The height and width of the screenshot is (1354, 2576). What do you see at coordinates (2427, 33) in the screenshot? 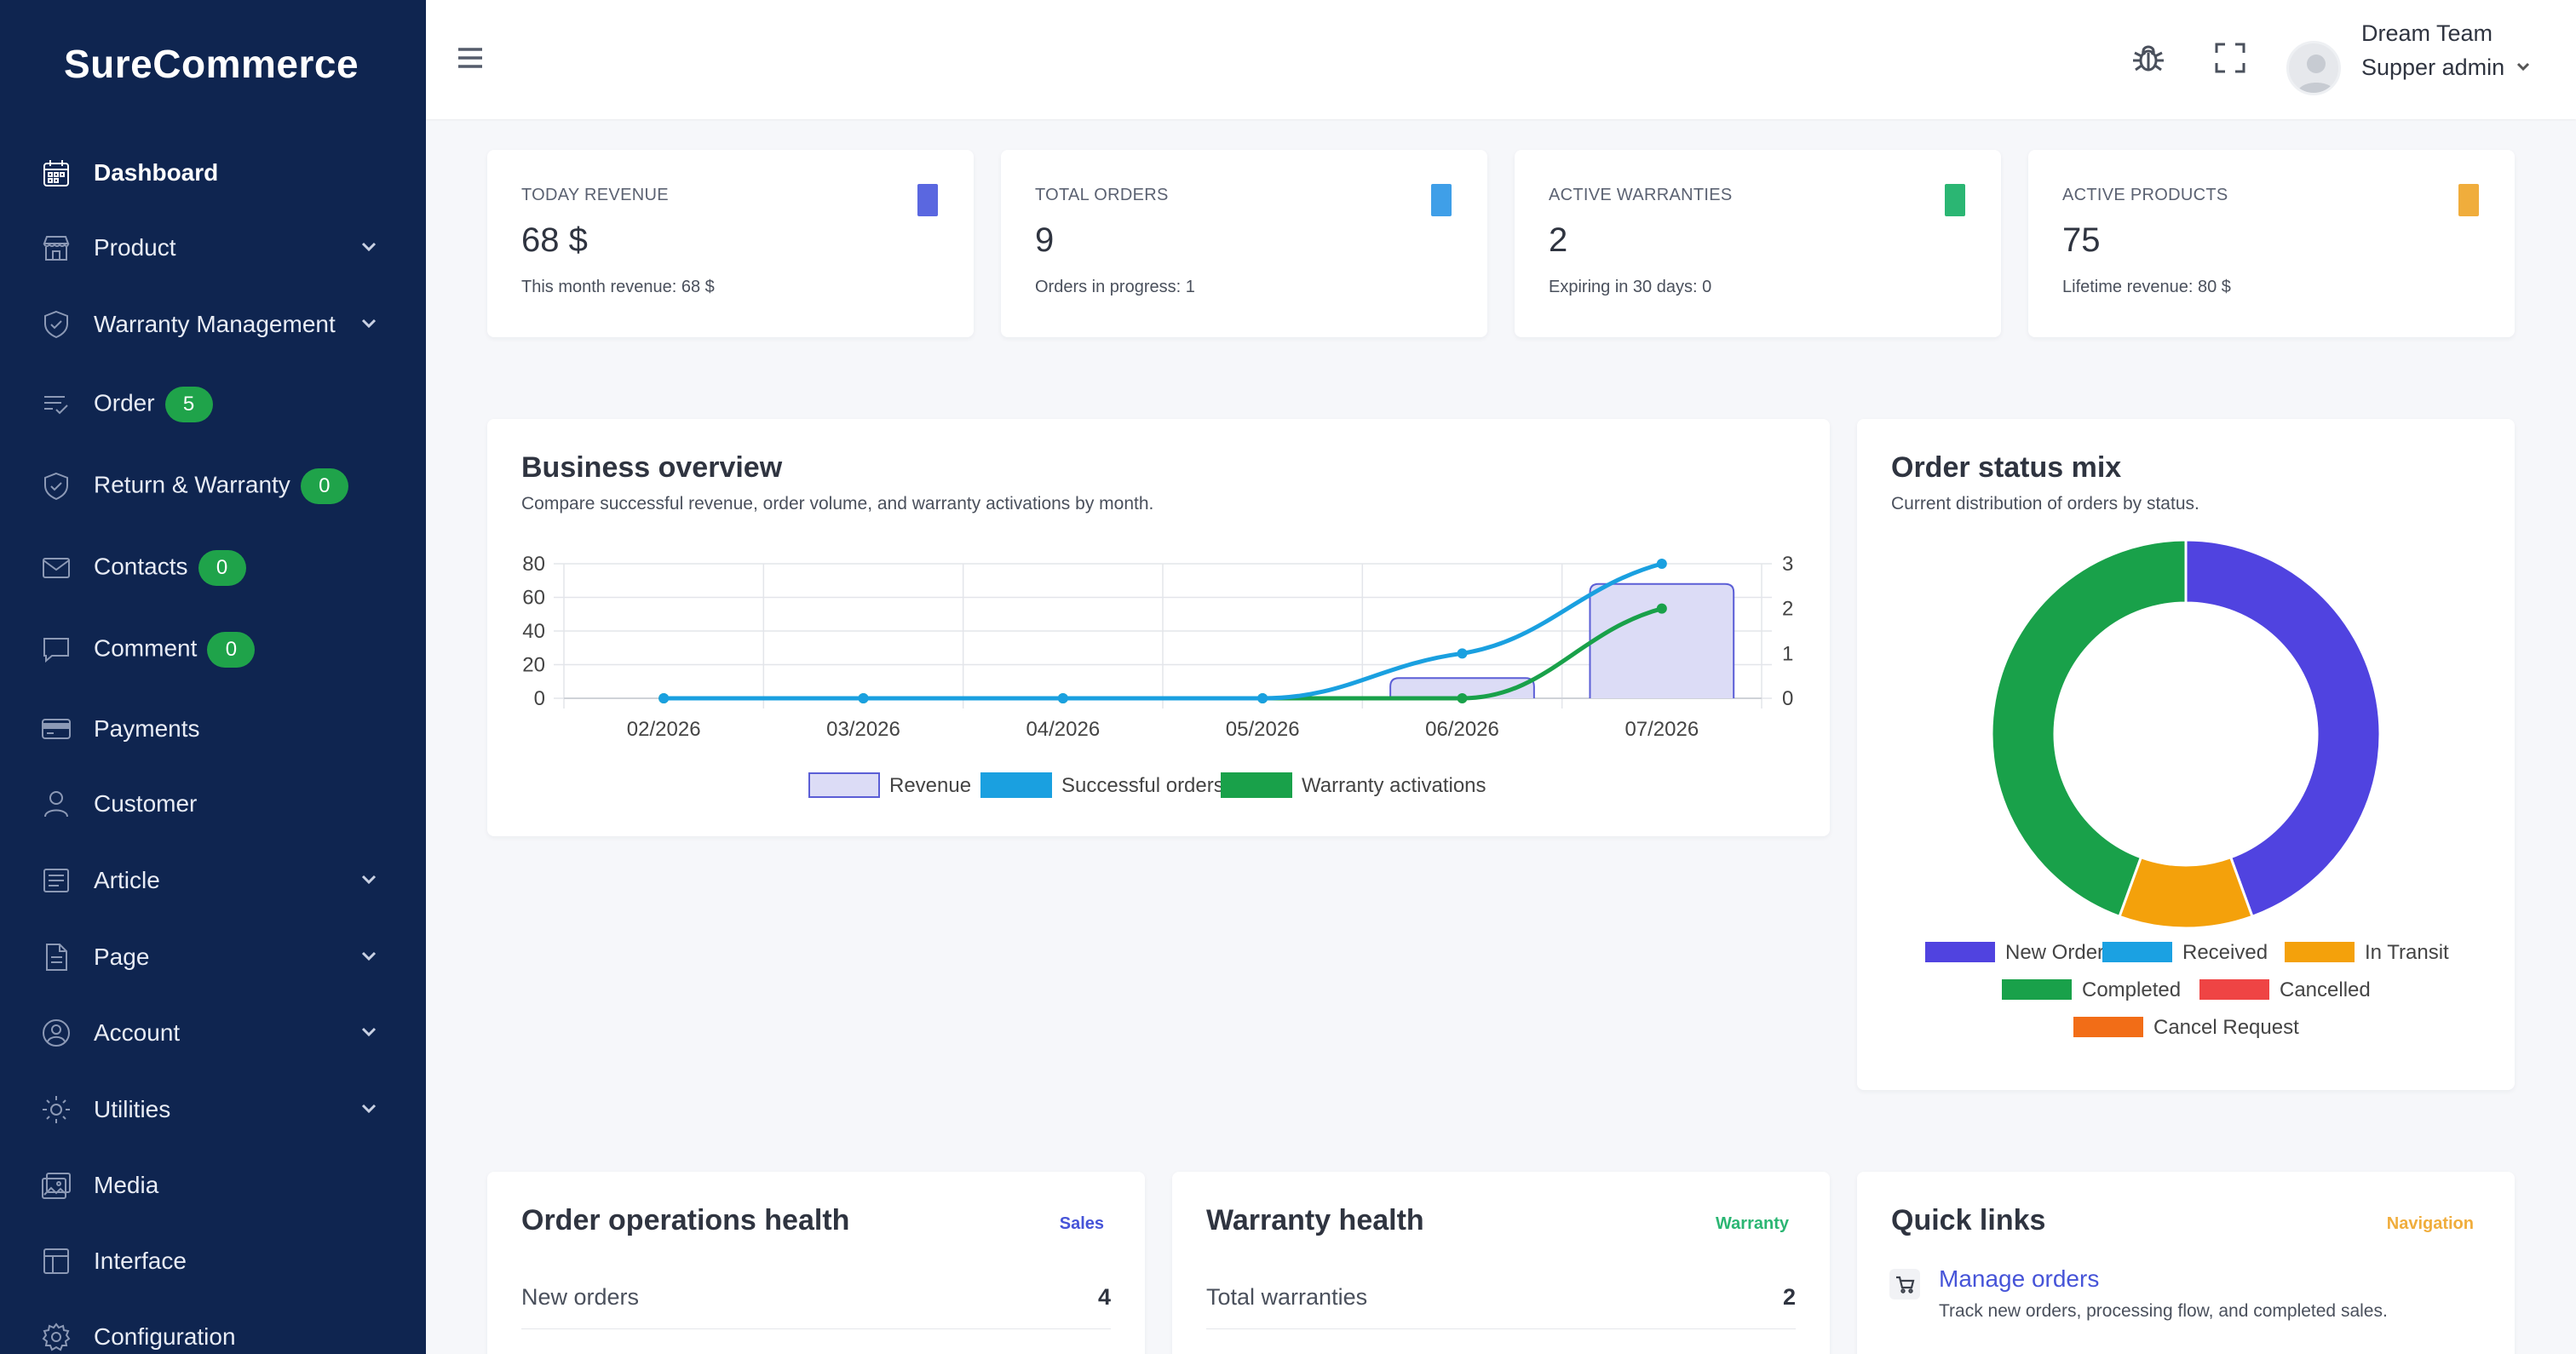
I see `user-name: Dream Team` at bounding box center [2427, 33].